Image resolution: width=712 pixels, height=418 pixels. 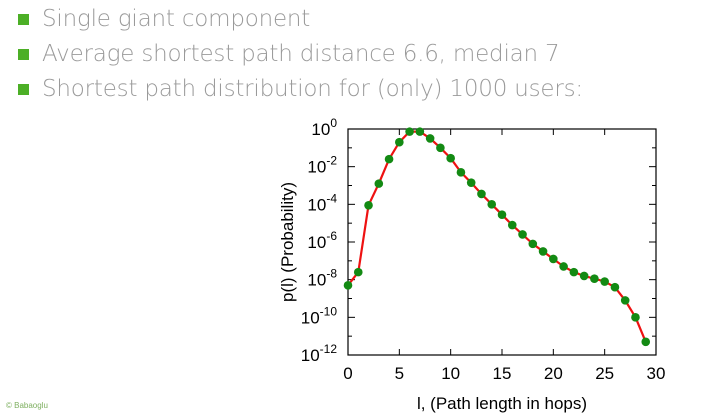 I want to click on x-tick-label: 20, so click(x=553, y=373).